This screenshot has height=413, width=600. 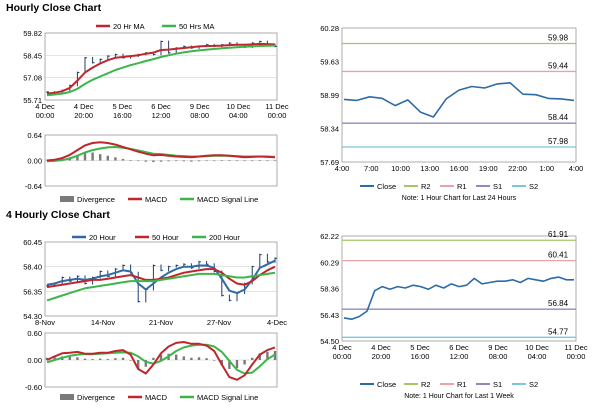 What do you see at coordinates (67, 199) in the screenshot?
I see `hourly_macd-div-legend-swatch` at bounding box center [67, 199].